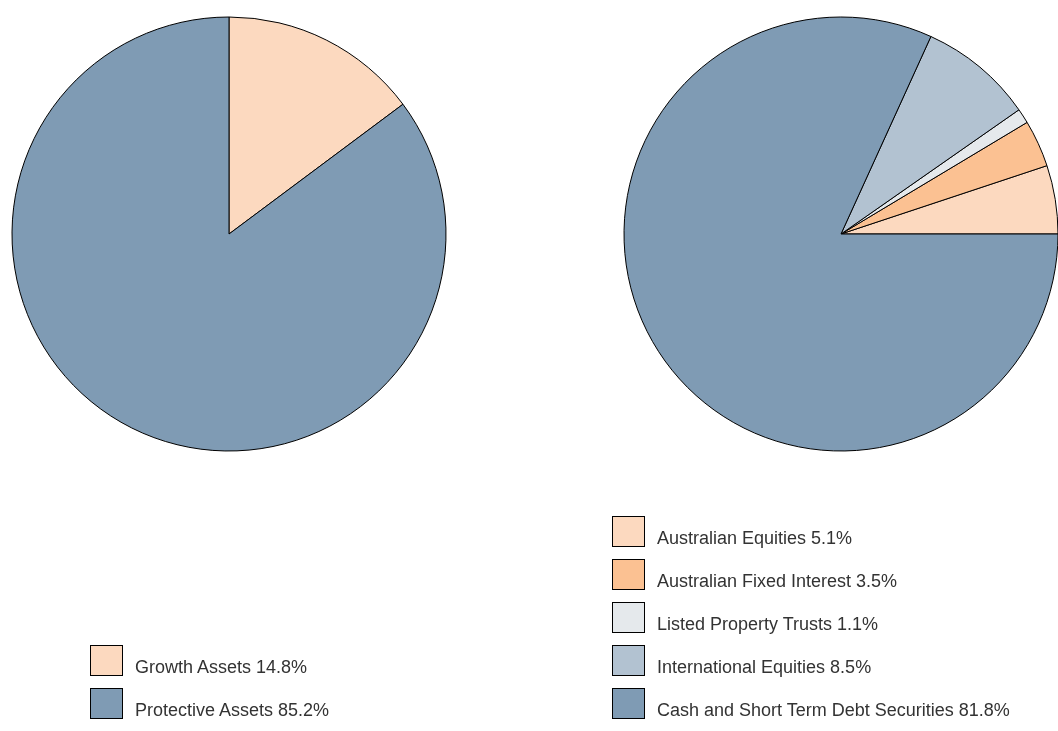 This screenshot has height=731, width=1058. I want to click on data-label: 3.5%, so click(877, 581).